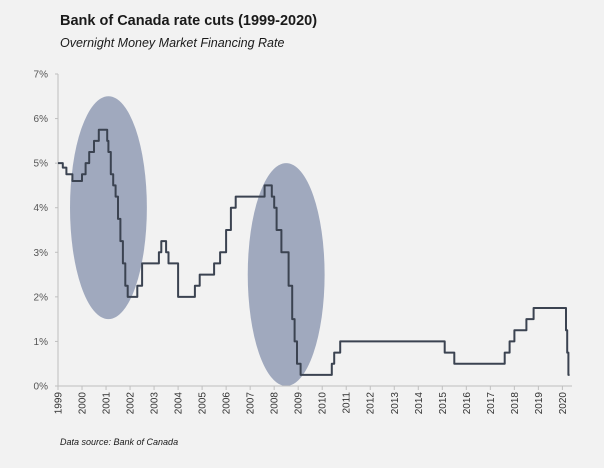  I want to click on y-tick-label: 1%, so click(41, 342).